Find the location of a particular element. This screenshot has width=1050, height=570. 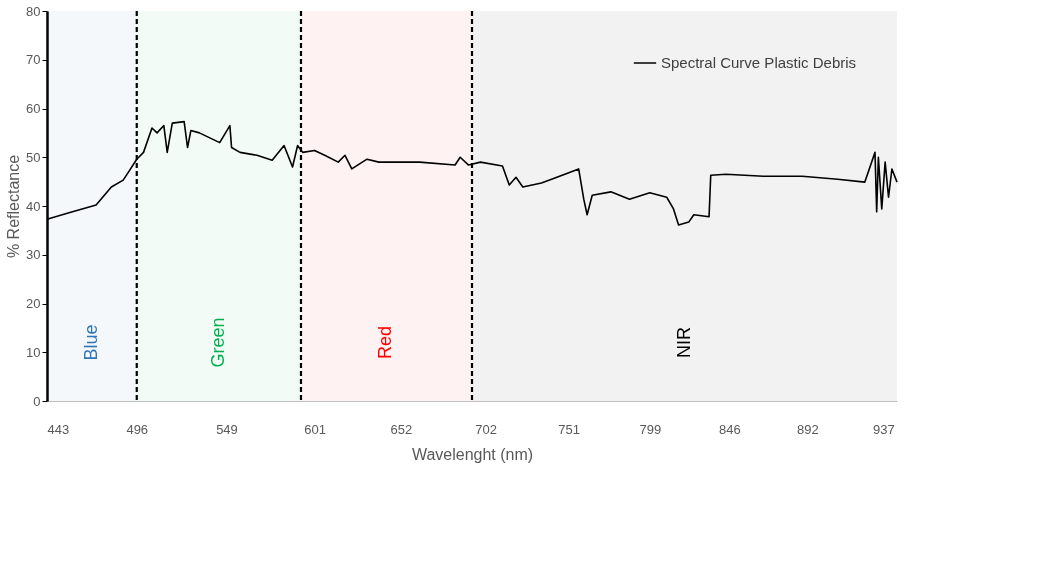

y-tick-label: 80 is located at coordinates (33, 11).